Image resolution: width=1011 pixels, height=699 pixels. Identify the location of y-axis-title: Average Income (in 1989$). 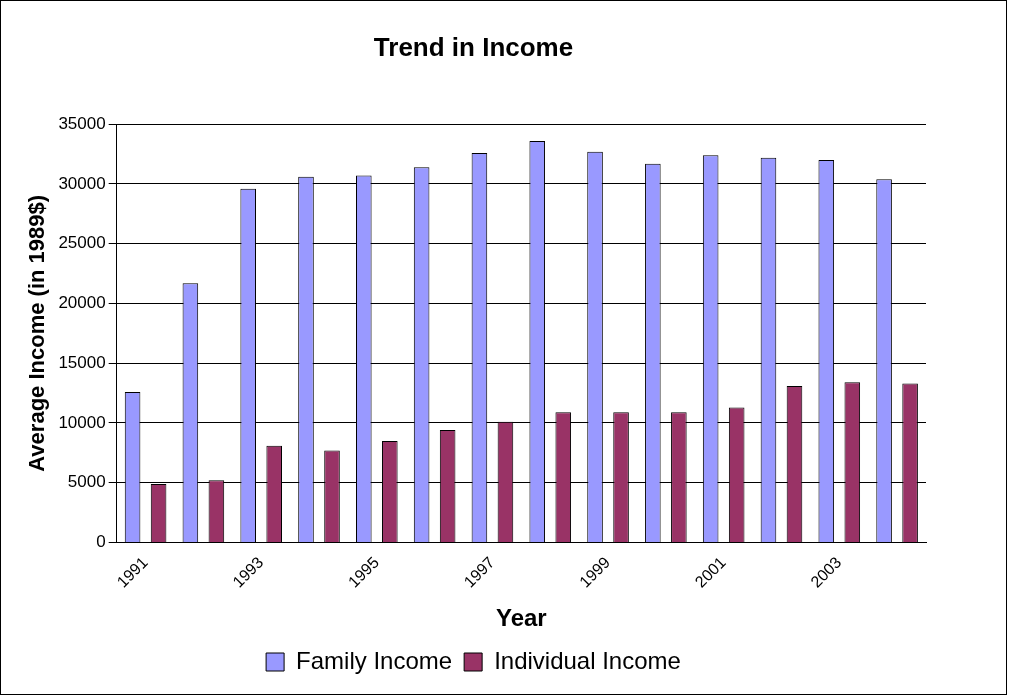
(37, 333).